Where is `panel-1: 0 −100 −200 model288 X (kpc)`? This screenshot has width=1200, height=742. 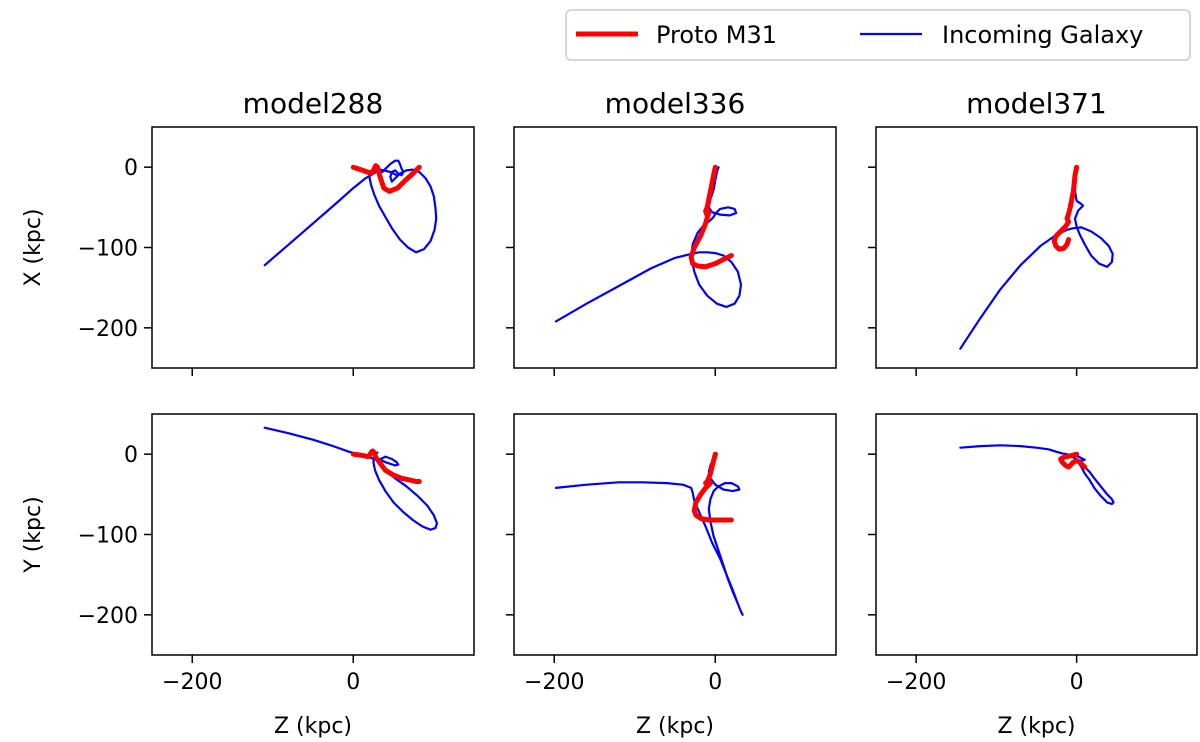 panel-1: 0 −100 −200 model288 X (kpc) is located at coordinates (248, 231).